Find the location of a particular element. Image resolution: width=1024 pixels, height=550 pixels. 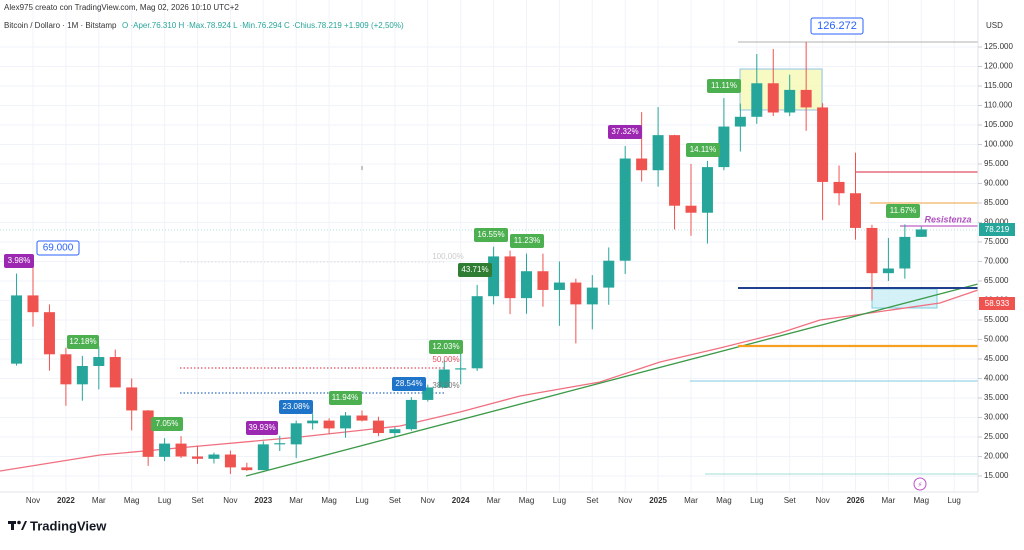

annotation: 23.08% is located at coordinates (295, 406).